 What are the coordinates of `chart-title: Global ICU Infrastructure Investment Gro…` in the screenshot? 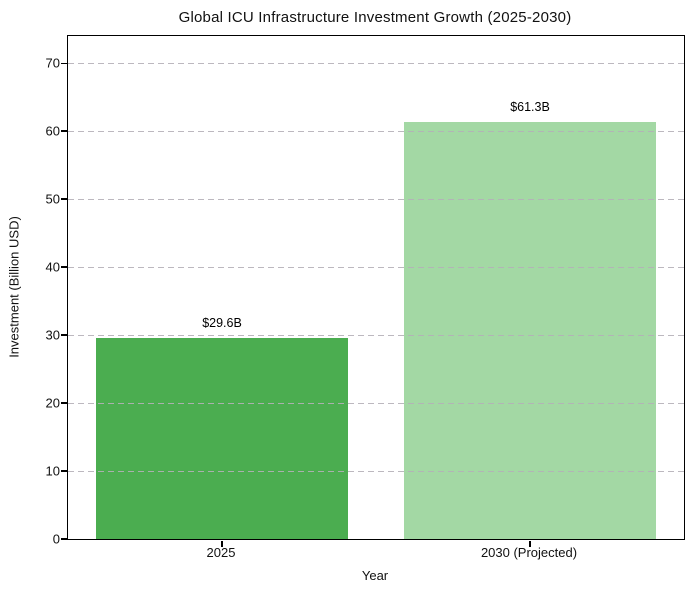 It's located at (375, 17).